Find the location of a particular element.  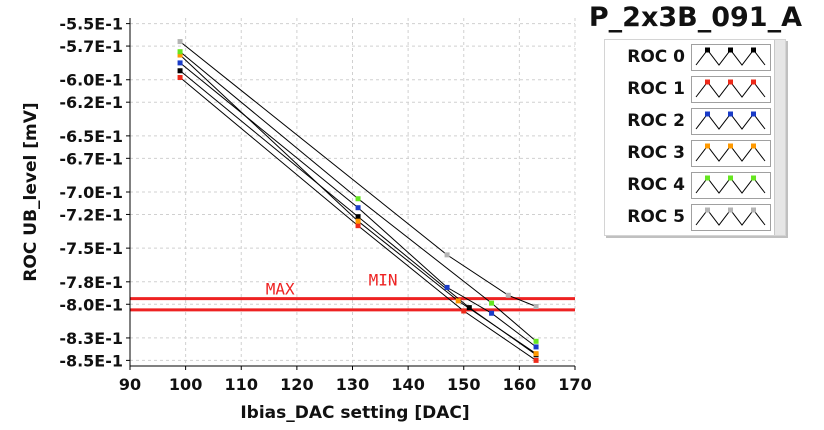

y-tick-label: -6.5E-1 is located at coordinates (91, 136).